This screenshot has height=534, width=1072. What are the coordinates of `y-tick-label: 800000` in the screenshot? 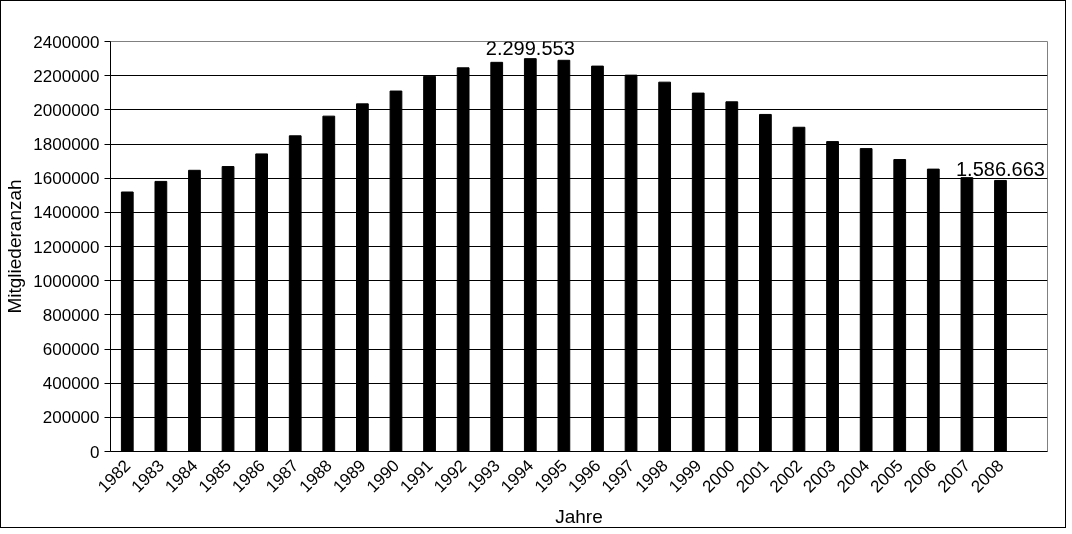 It's located at (71, 315).